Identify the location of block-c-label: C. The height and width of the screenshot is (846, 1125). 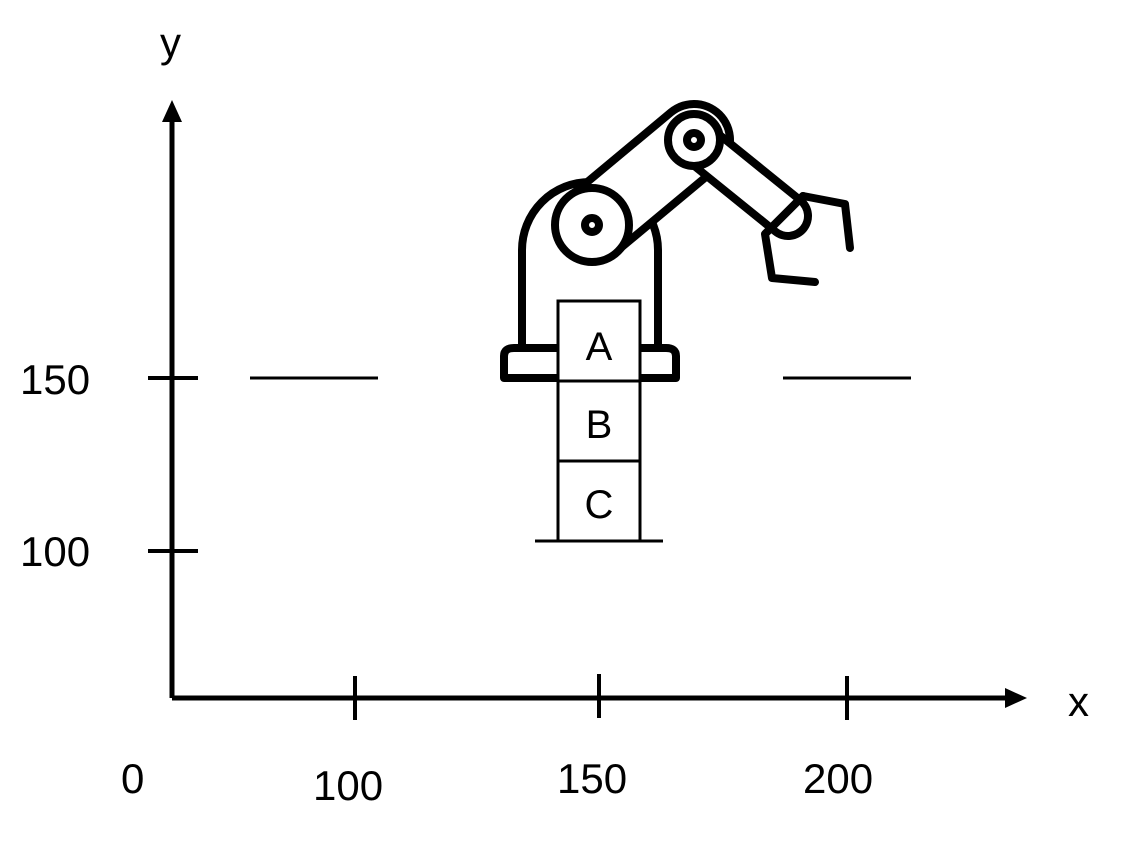
(599, 505).